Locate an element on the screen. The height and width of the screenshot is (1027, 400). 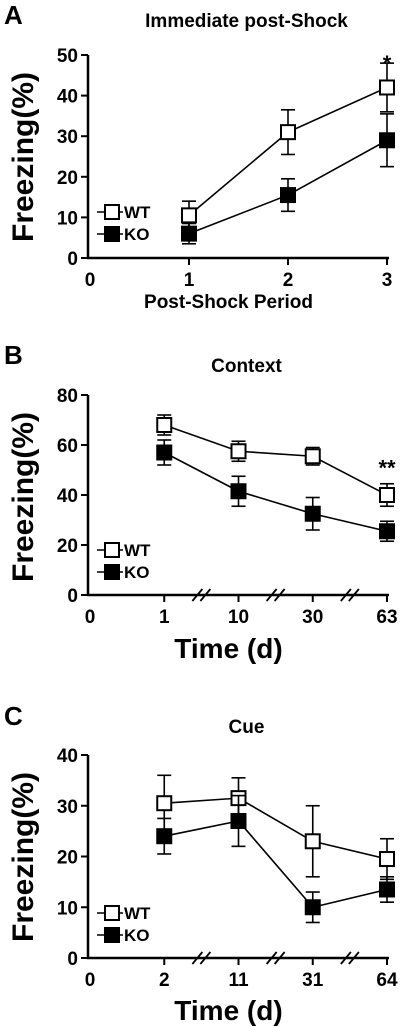
significance-marker: * is located at coordinates (387, 63).